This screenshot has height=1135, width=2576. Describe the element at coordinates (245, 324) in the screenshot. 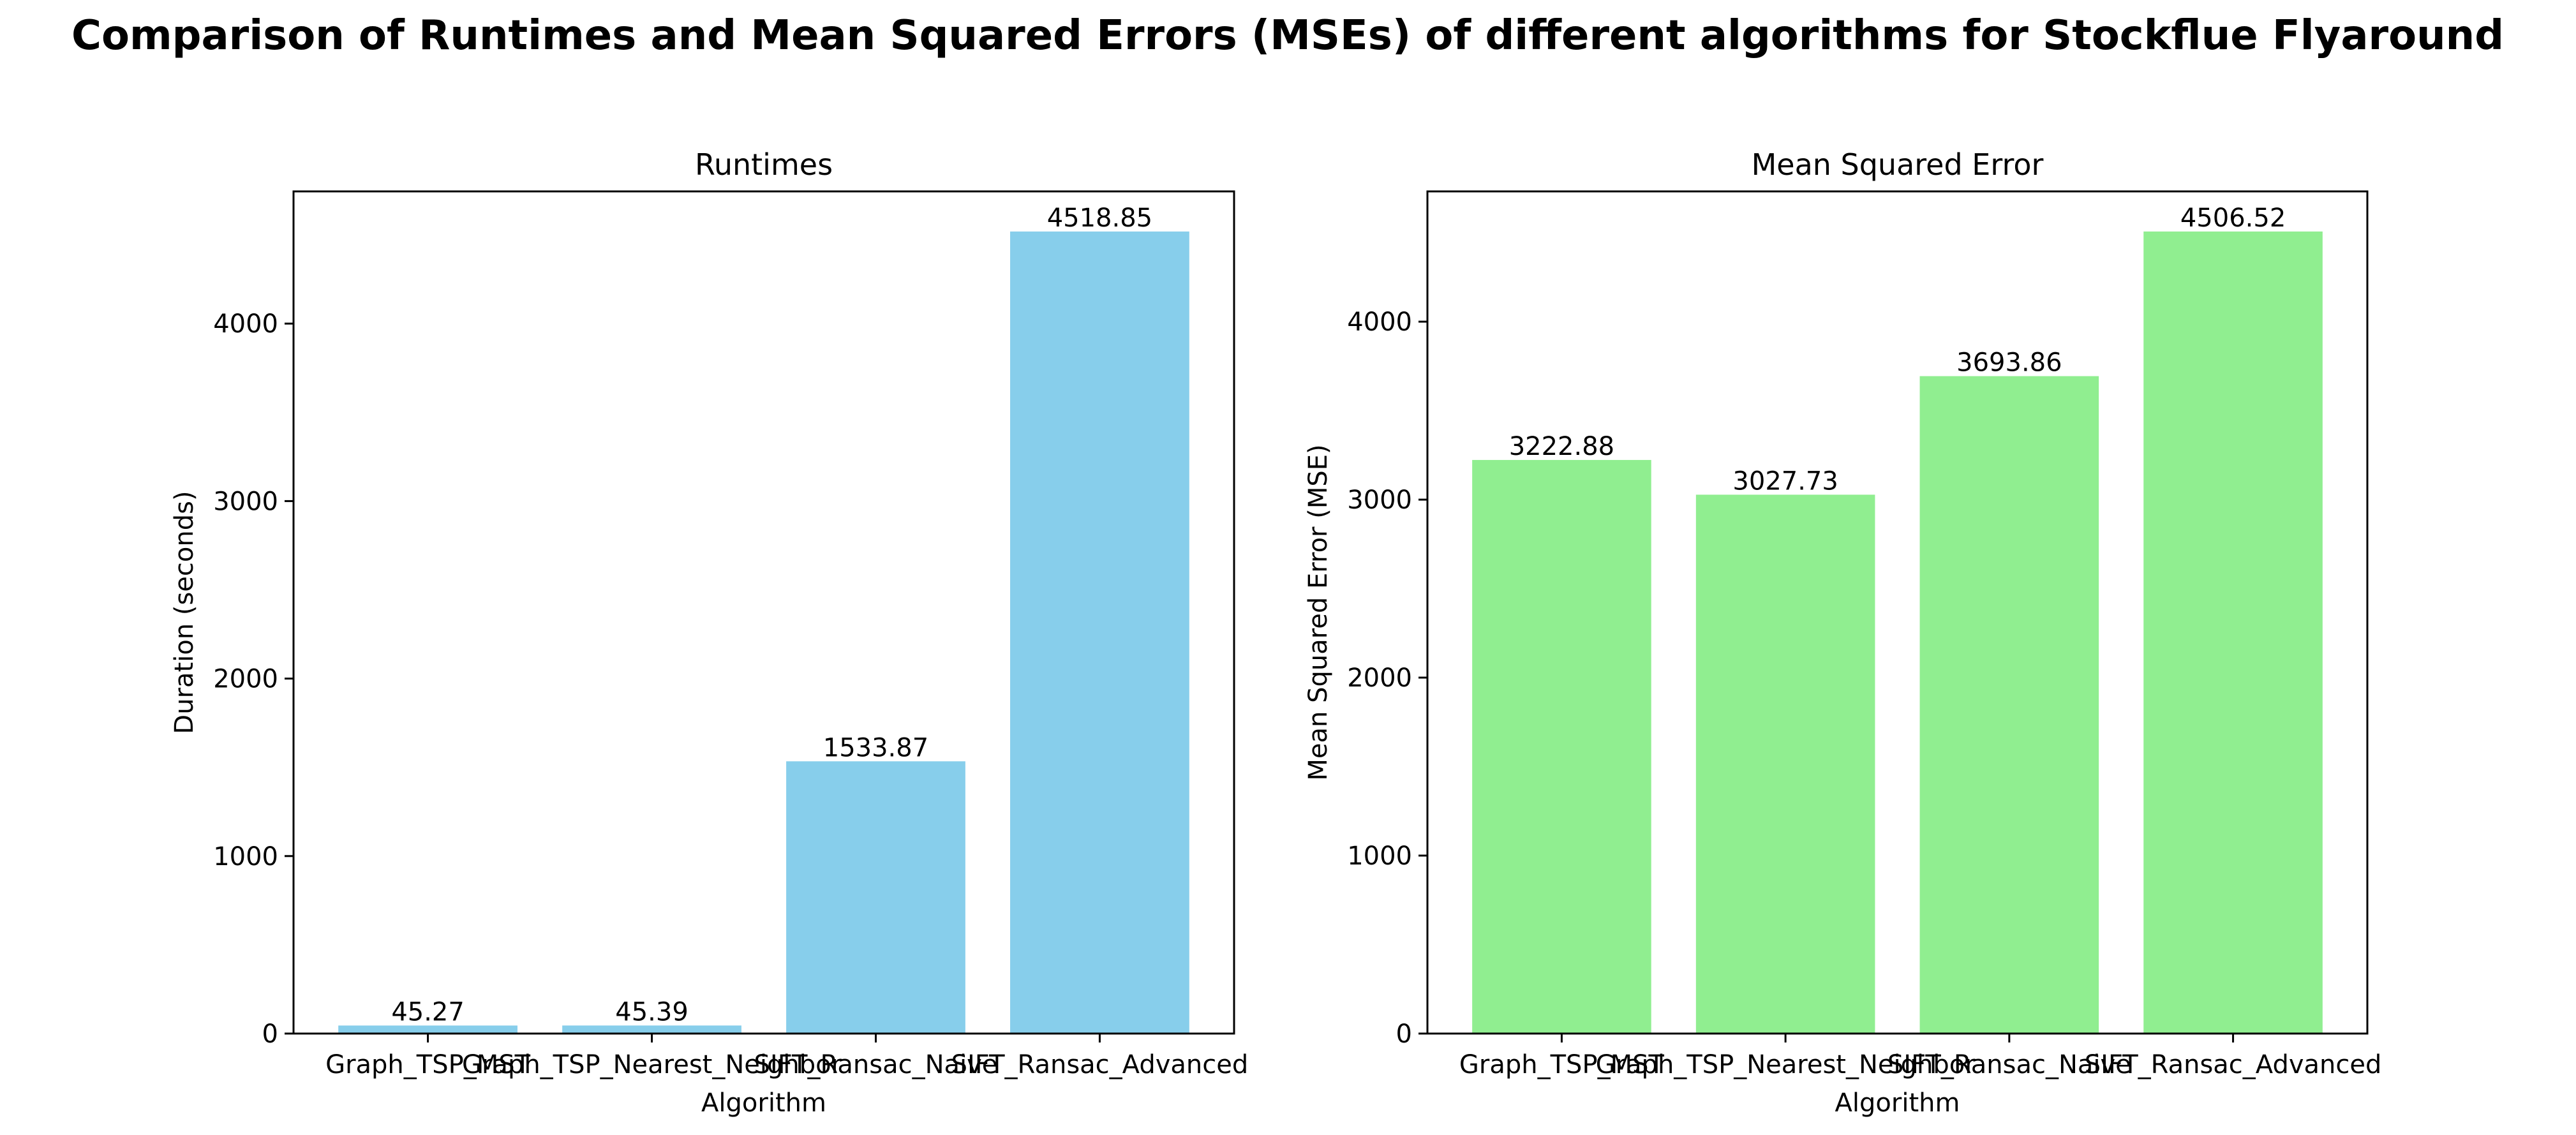

I see `runtimes-y-tick-label-4: 4000` at that location.